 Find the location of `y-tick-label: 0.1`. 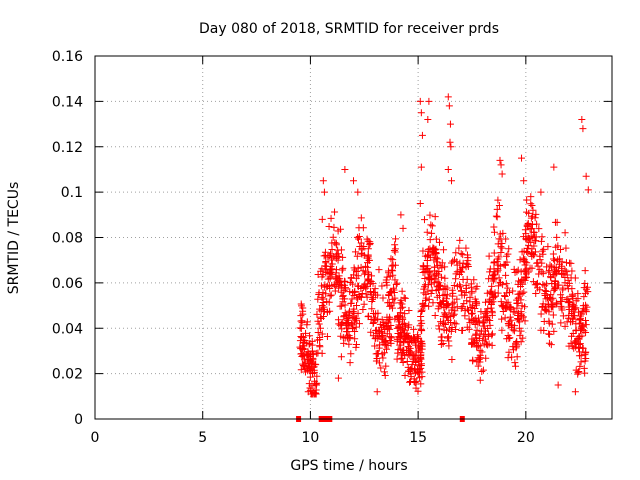

y-tick-label: 0.1 is located at coordinates (72, 193).